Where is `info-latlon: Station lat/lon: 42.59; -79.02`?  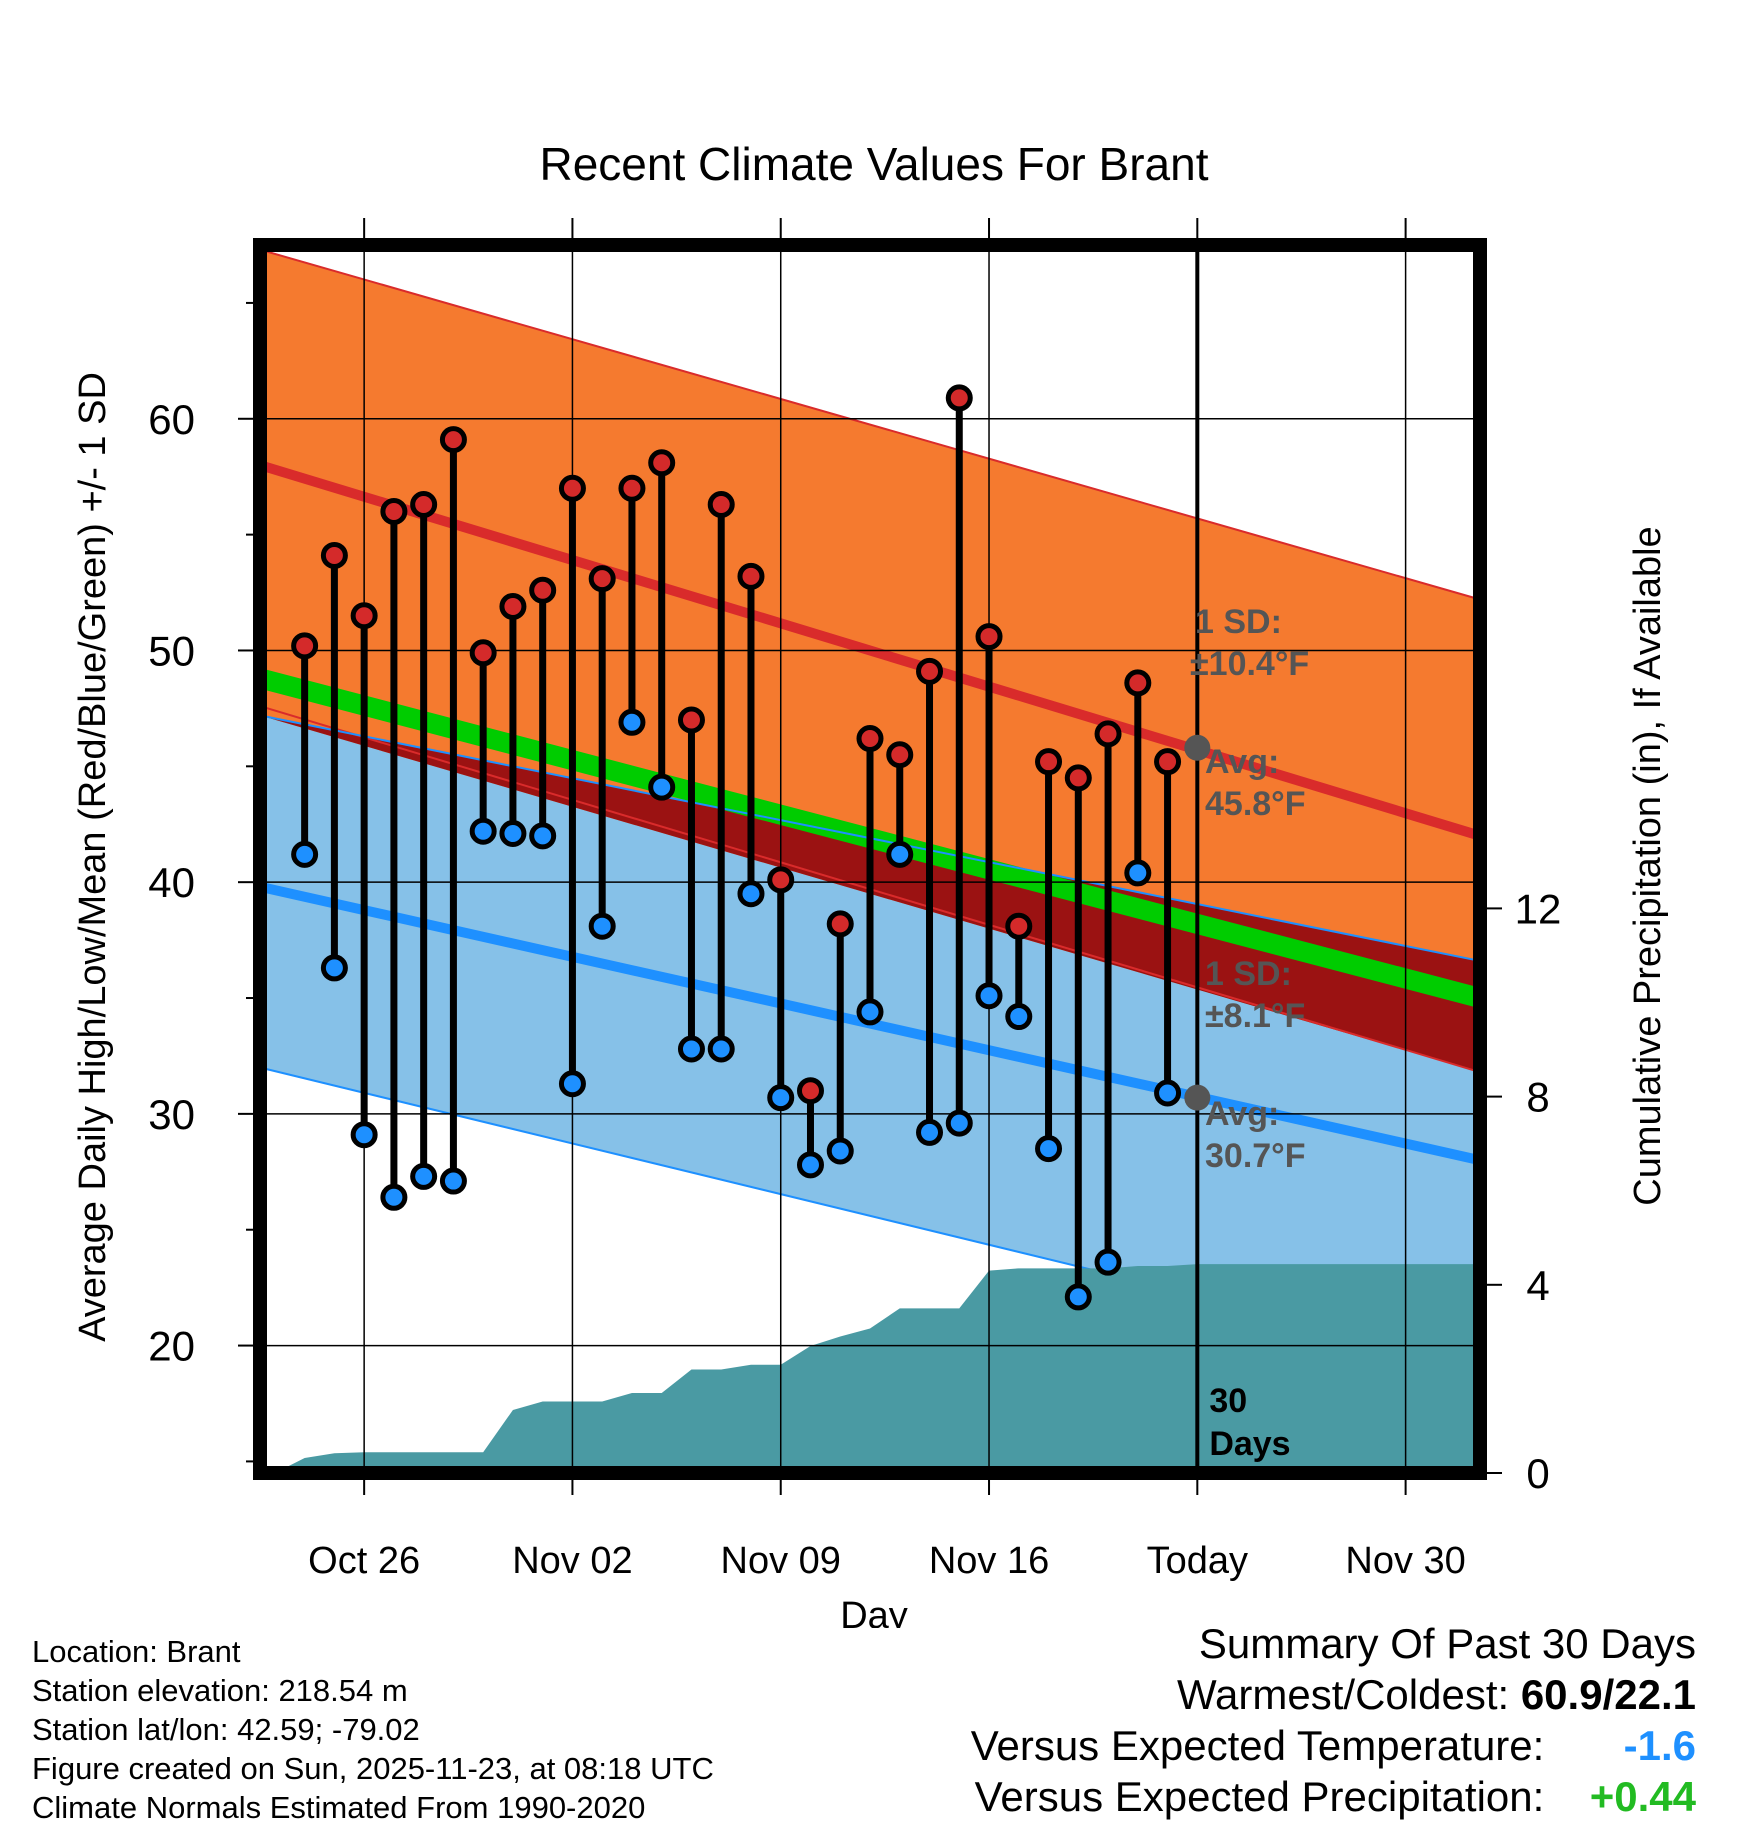
info-latlon: Station lat/lon: 42.59; -79.02 is located at coordinates (226, 1729).